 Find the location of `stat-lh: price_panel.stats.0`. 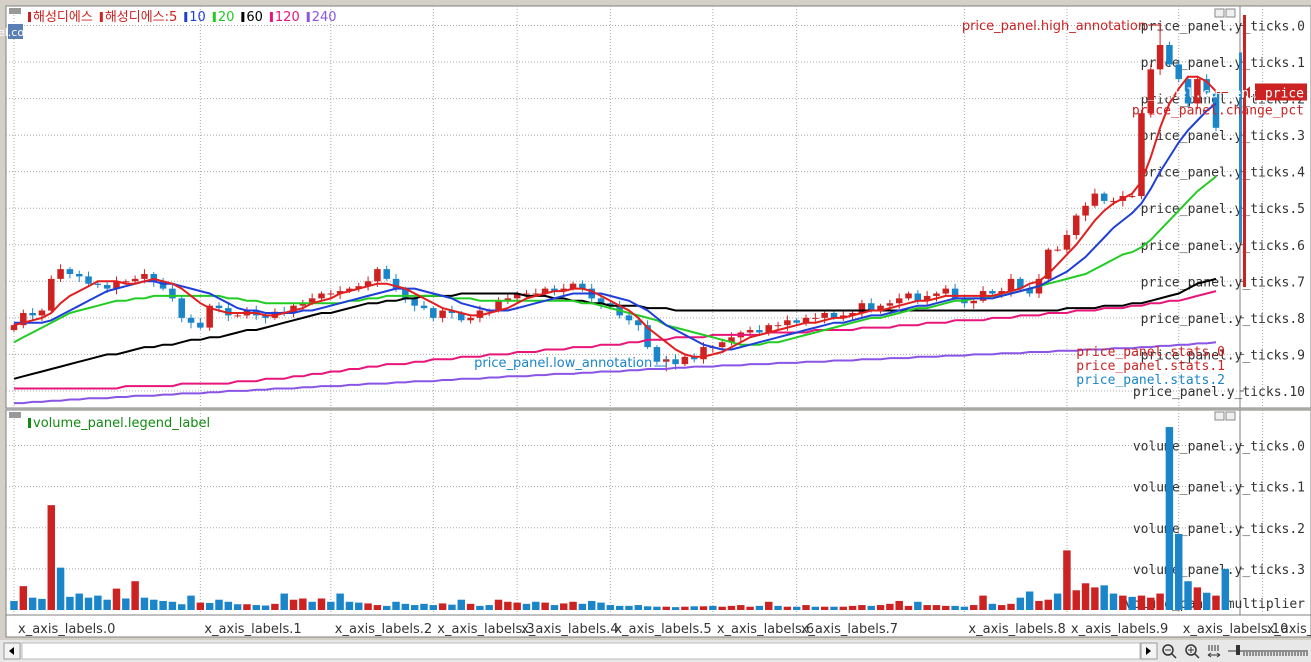

stat-lh: price_panel.stats.0 is located at coordinates (1150, 352).